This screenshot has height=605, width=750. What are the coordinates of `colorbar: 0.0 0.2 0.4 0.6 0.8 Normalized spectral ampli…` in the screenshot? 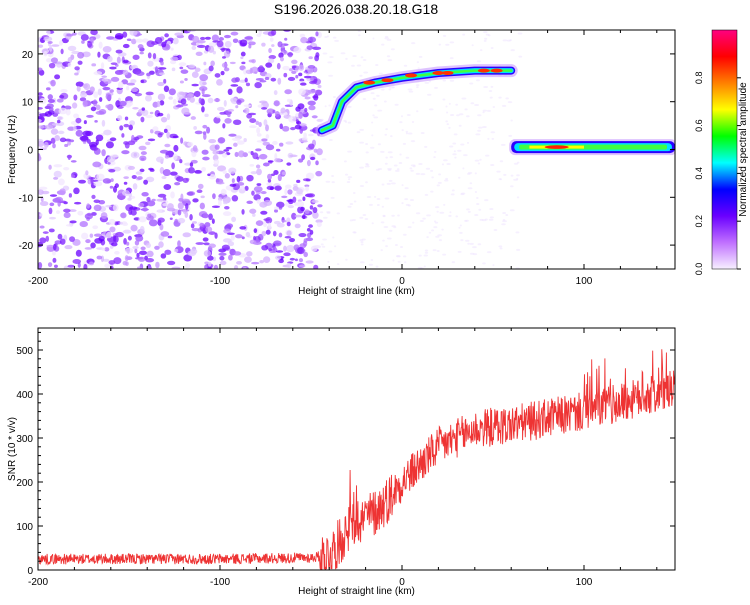 It's located at (721, 152).